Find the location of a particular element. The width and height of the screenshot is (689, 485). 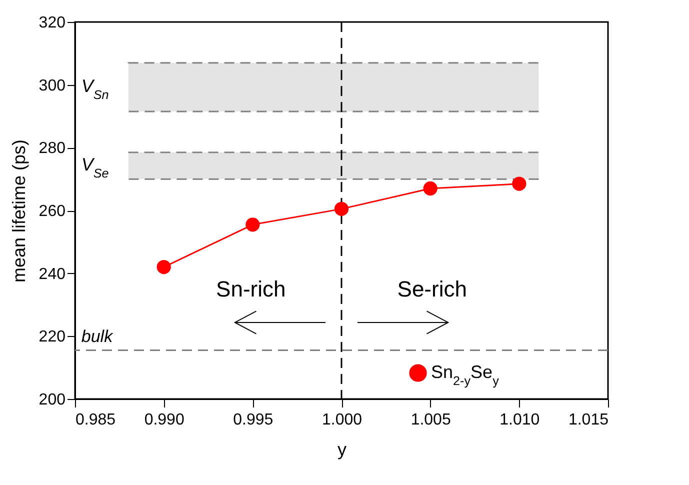

y-tick-label: 280 is located at coordinates (52, 149).